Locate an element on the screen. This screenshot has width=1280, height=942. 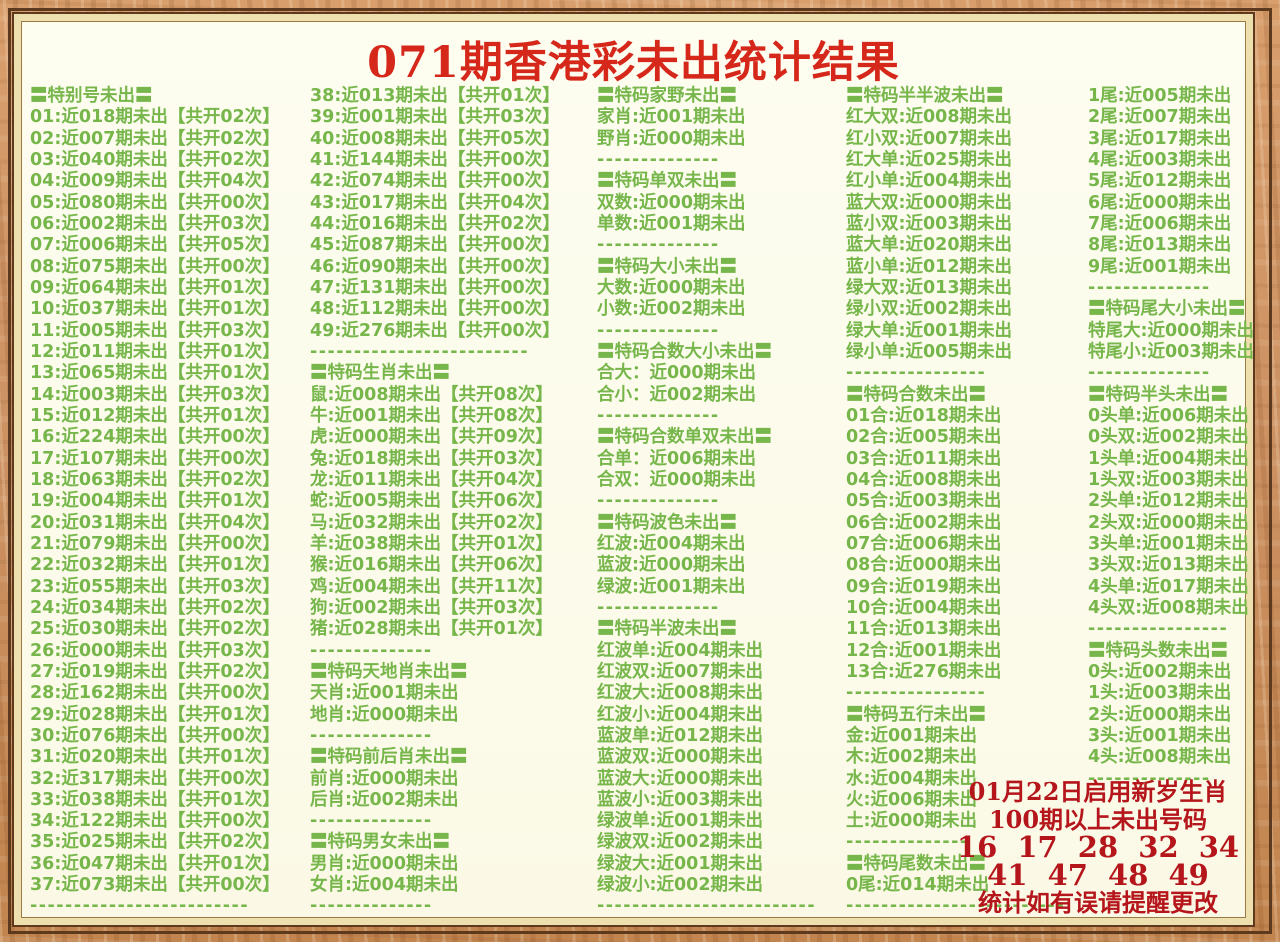
section-header: 〓特码家野未出〓 is located at coordinates (667, 96).